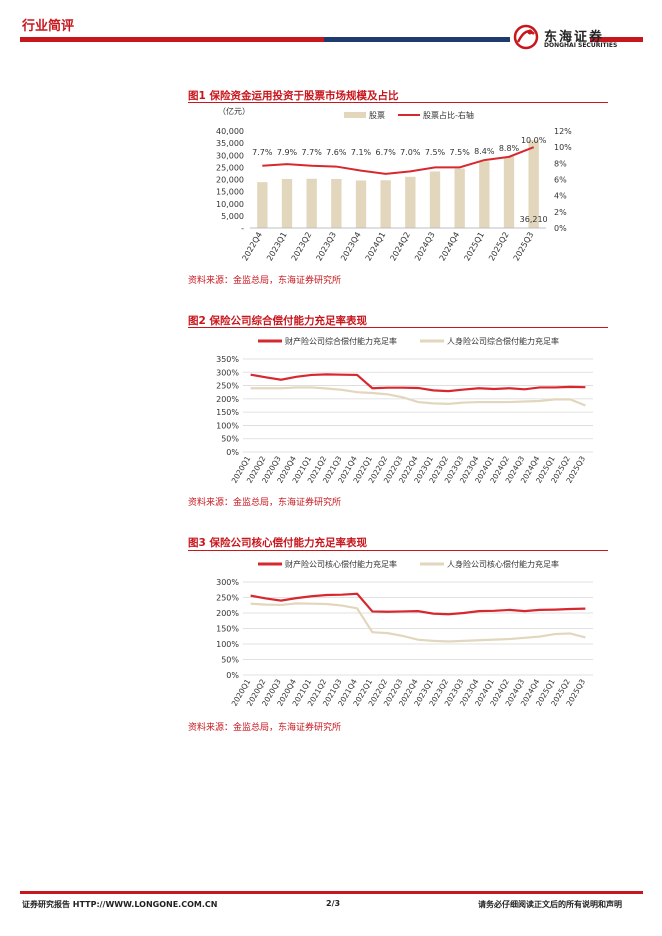 The height and width of the screenshot is (936, 662). Describe the element at coordinates (341, 341) in the screenshot. I see `fig2-legend-label-1: 财产险公司综合偿付能力充足率` at that location.